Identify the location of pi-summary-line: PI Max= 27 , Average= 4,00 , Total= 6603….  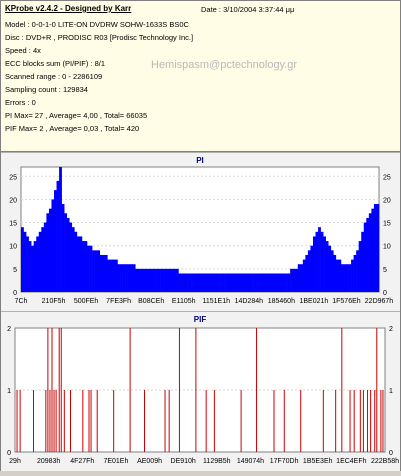
(76, 115).